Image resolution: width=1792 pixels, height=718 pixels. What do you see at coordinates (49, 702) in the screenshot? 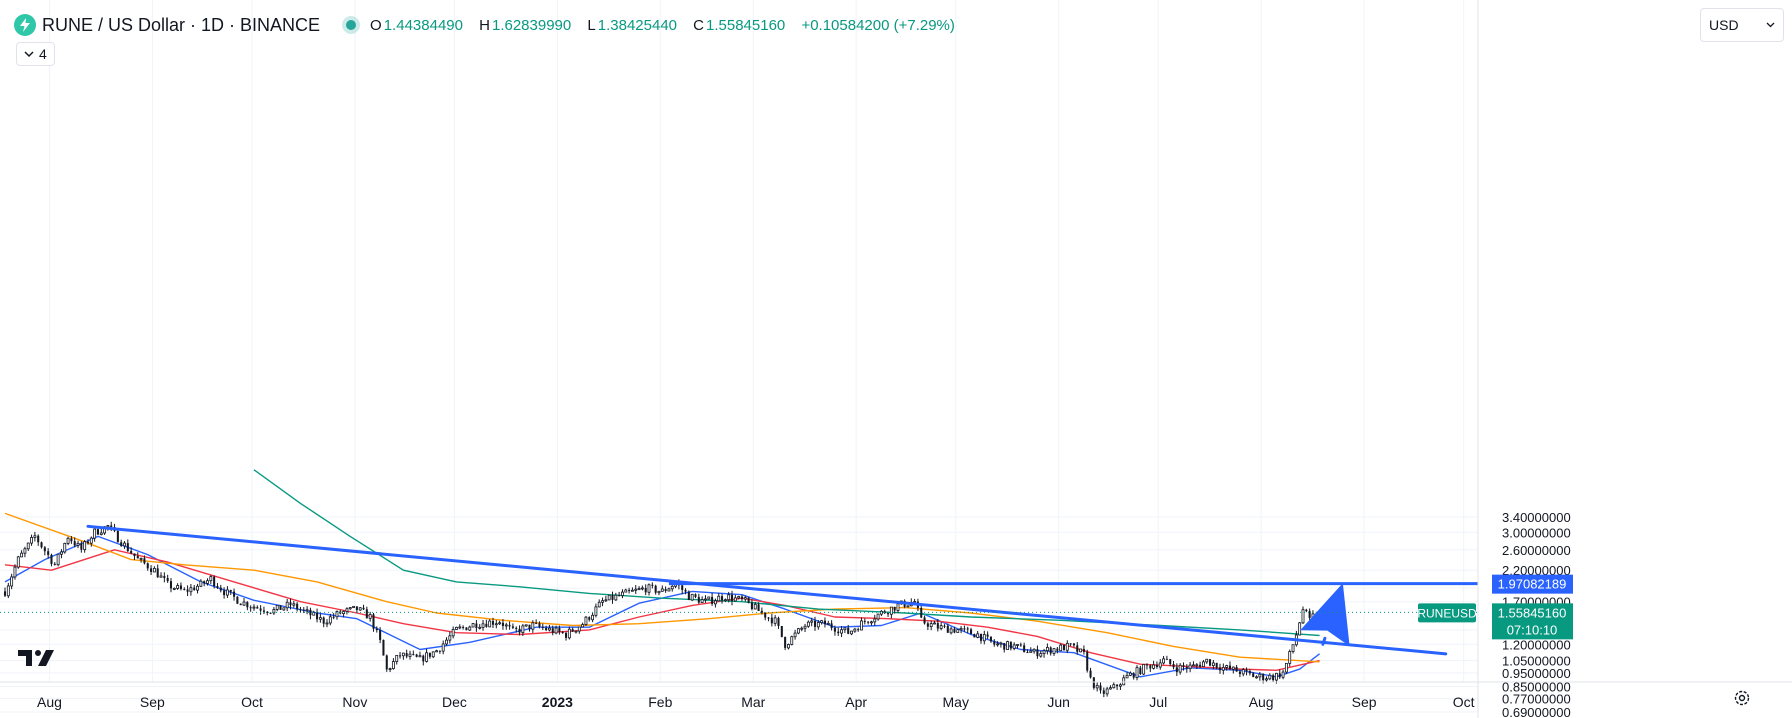
I see `time-tick-label: Aug` at bounding box center [49, 702].